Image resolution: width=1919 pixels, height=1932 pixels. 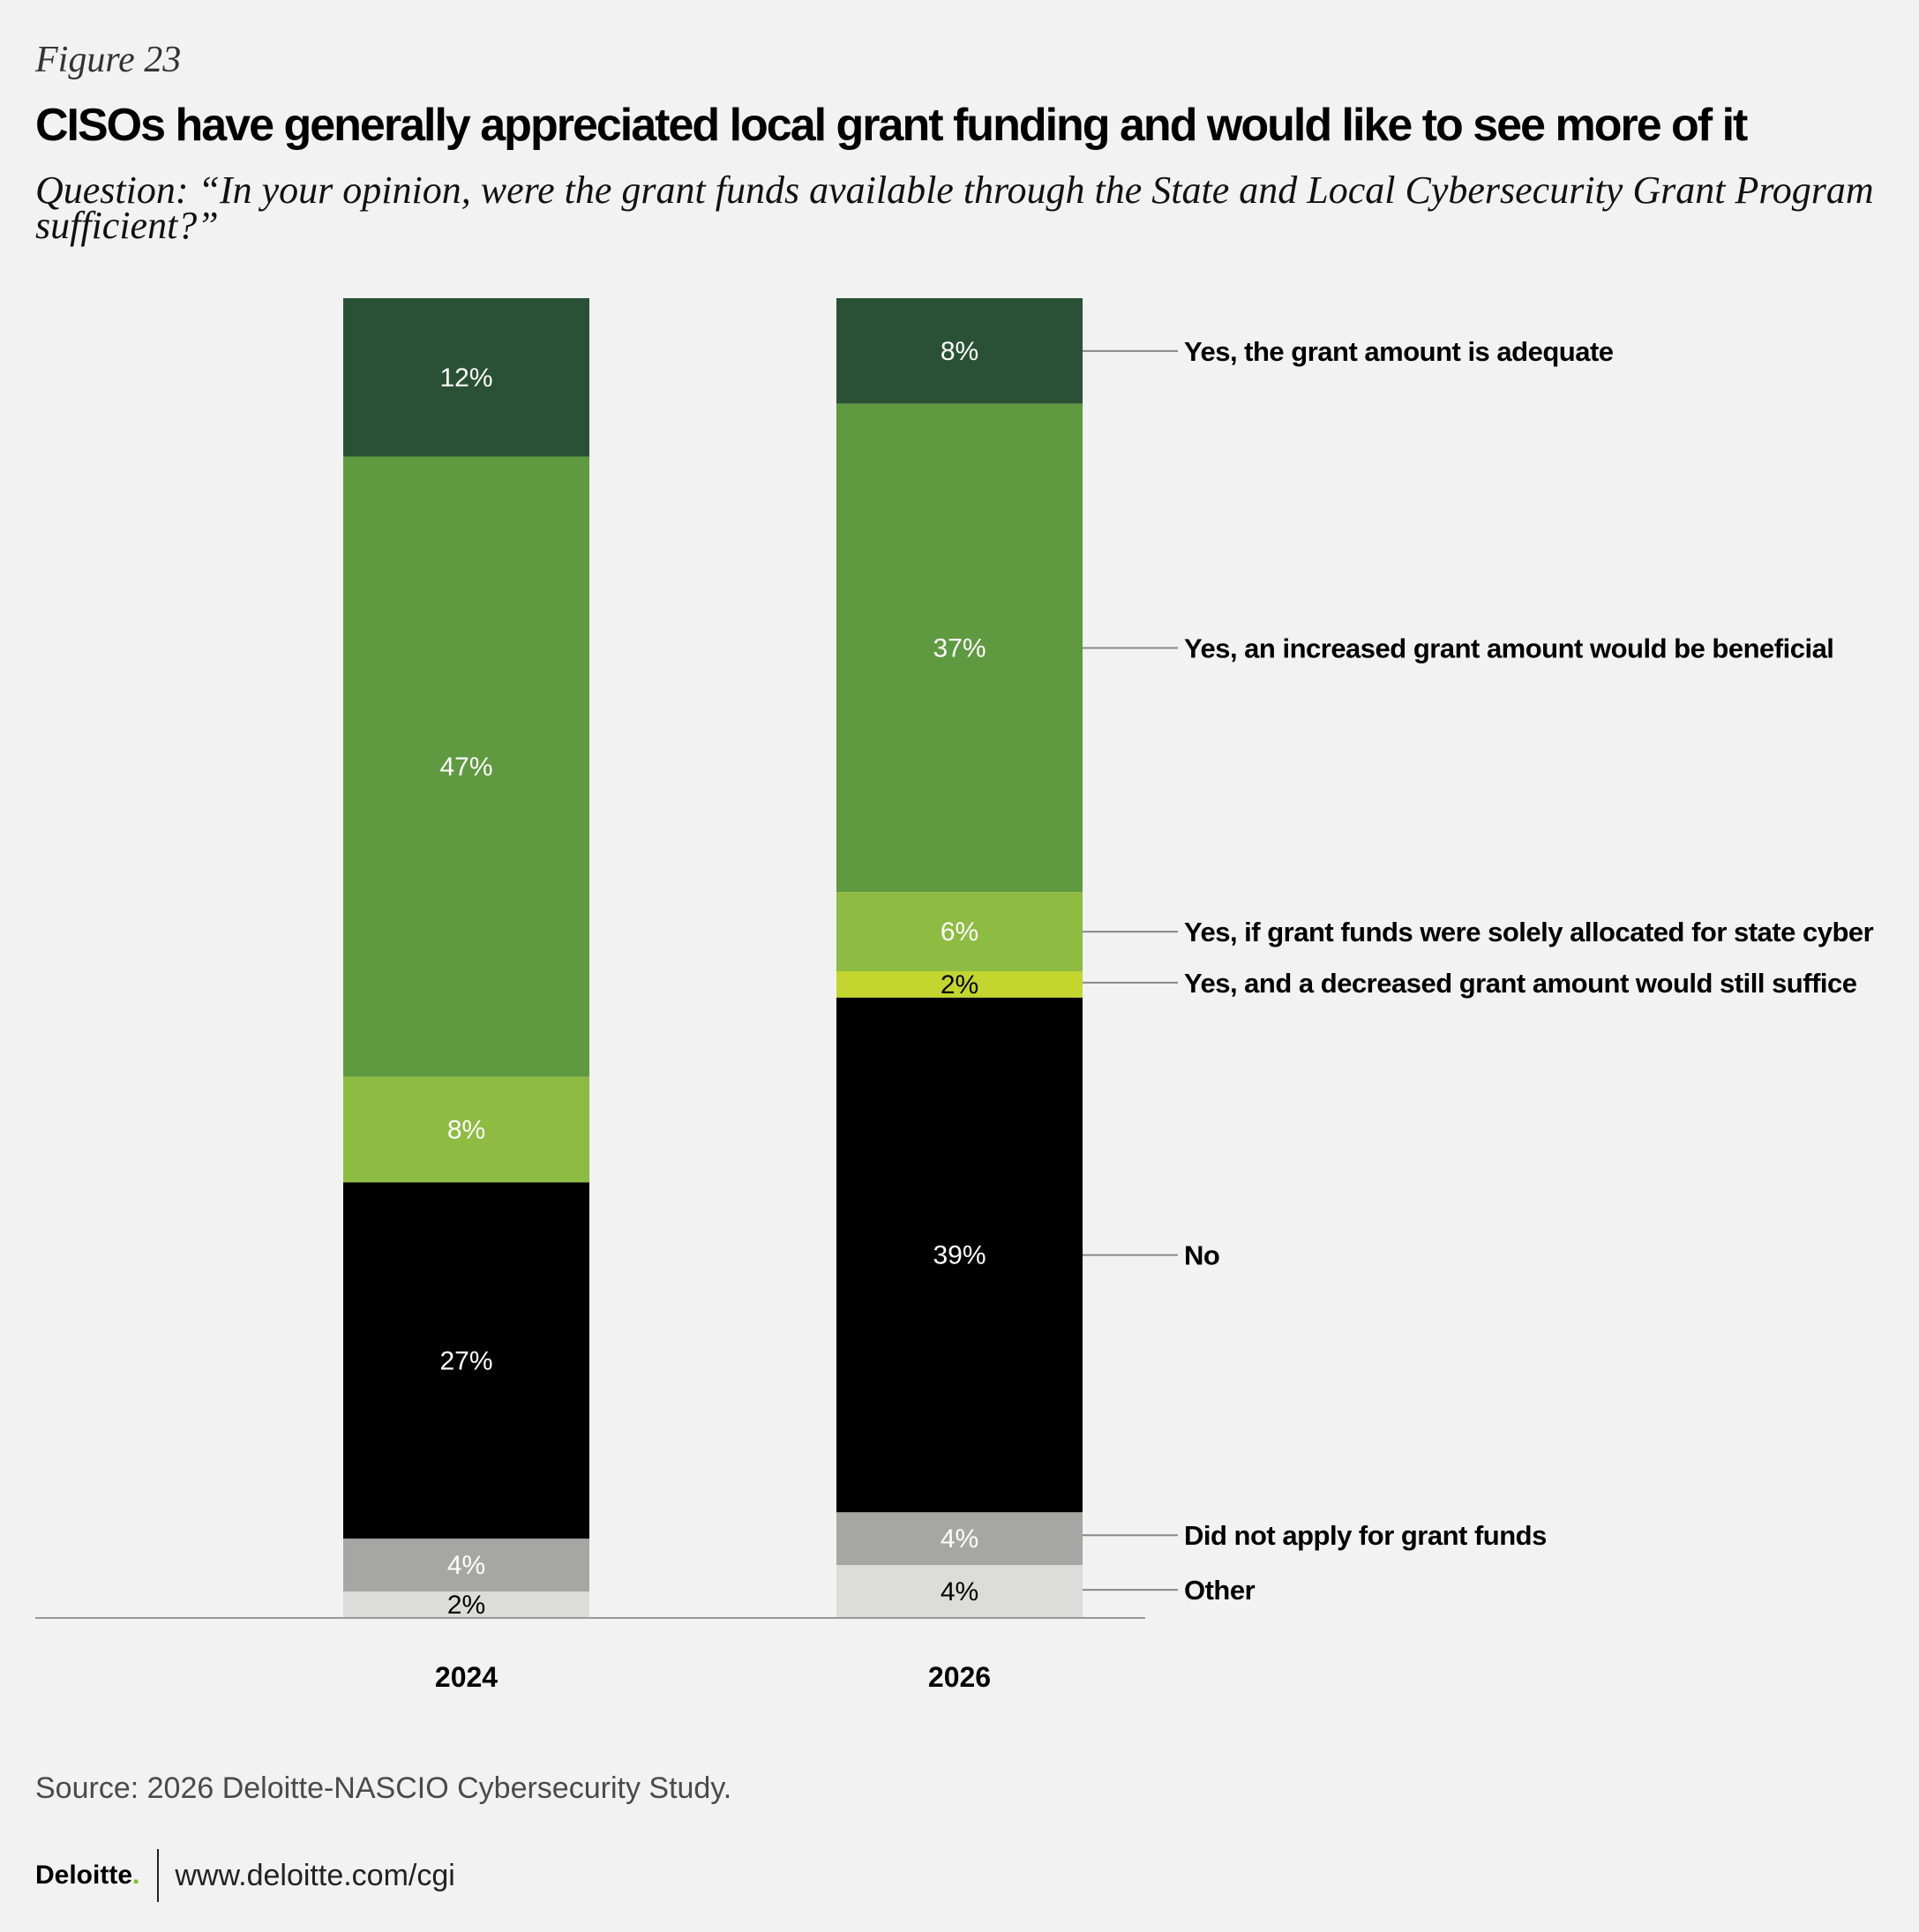 I want to click on legend-label: No, so click(x=1202, y=1255).